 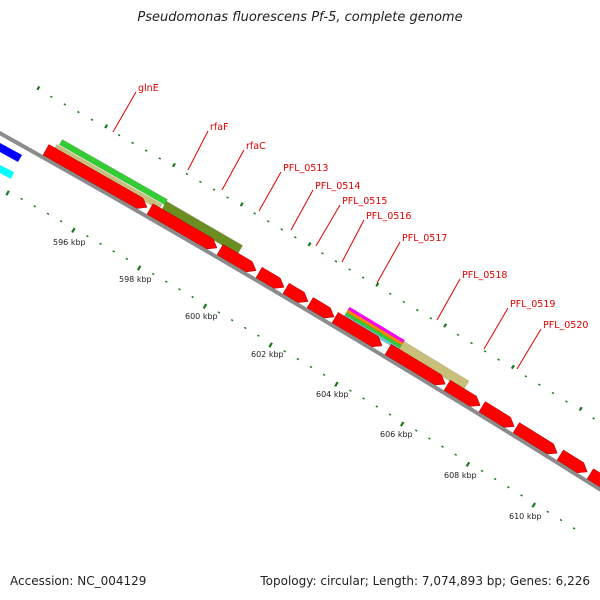 What do you see at coordinates (565, 325) in the screenshot?
I see `gene-label-pfl-0520: PFL_0520` at bounding box center [565, 325].